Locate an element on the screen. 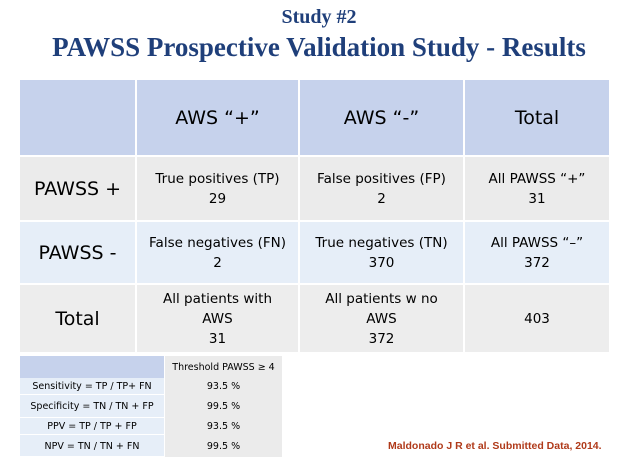 Image resolution: width=638 pixels, height=466 pixels. metric-label: PPV = TP / TP + FP is located at coordinates (92, 426).